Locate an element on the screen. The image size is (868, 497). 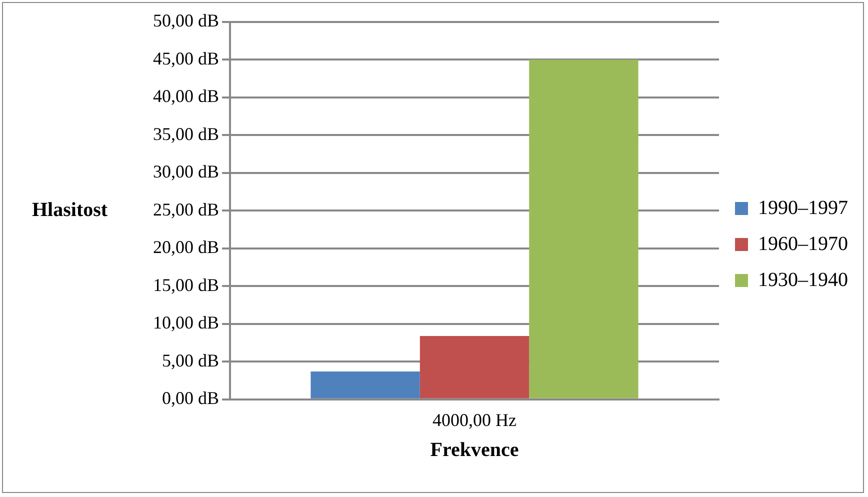
y-tick-label: 15,00 dB is located at coordinates (186, 284).